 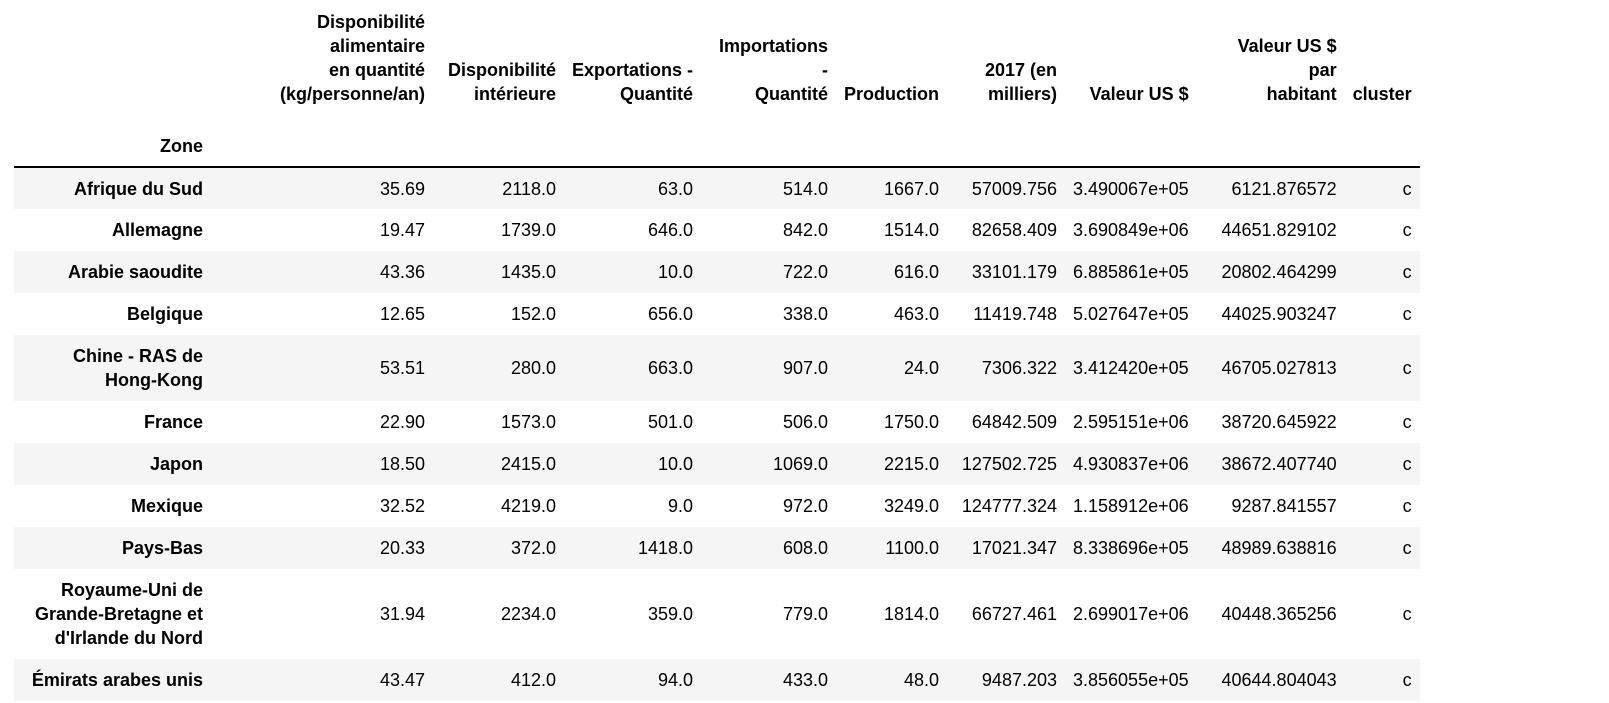 I want to click on table-cell: 338.0, so click(x=805, y=314).